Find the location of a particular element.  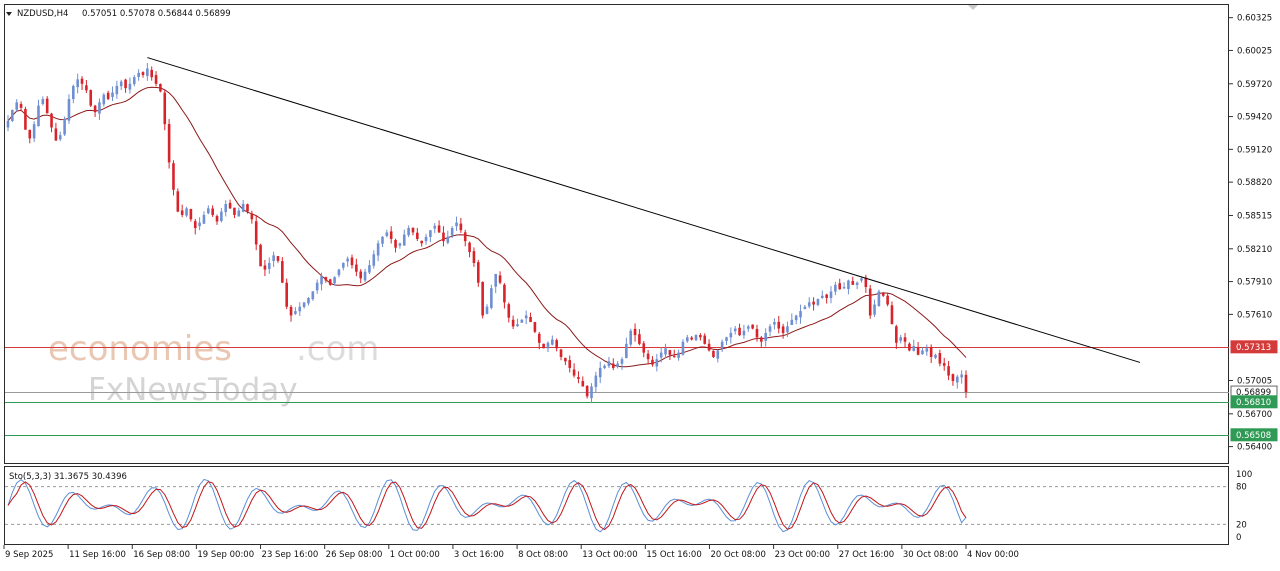

oscillator-tick-label: 100 is located at coordinates (1244, 475).